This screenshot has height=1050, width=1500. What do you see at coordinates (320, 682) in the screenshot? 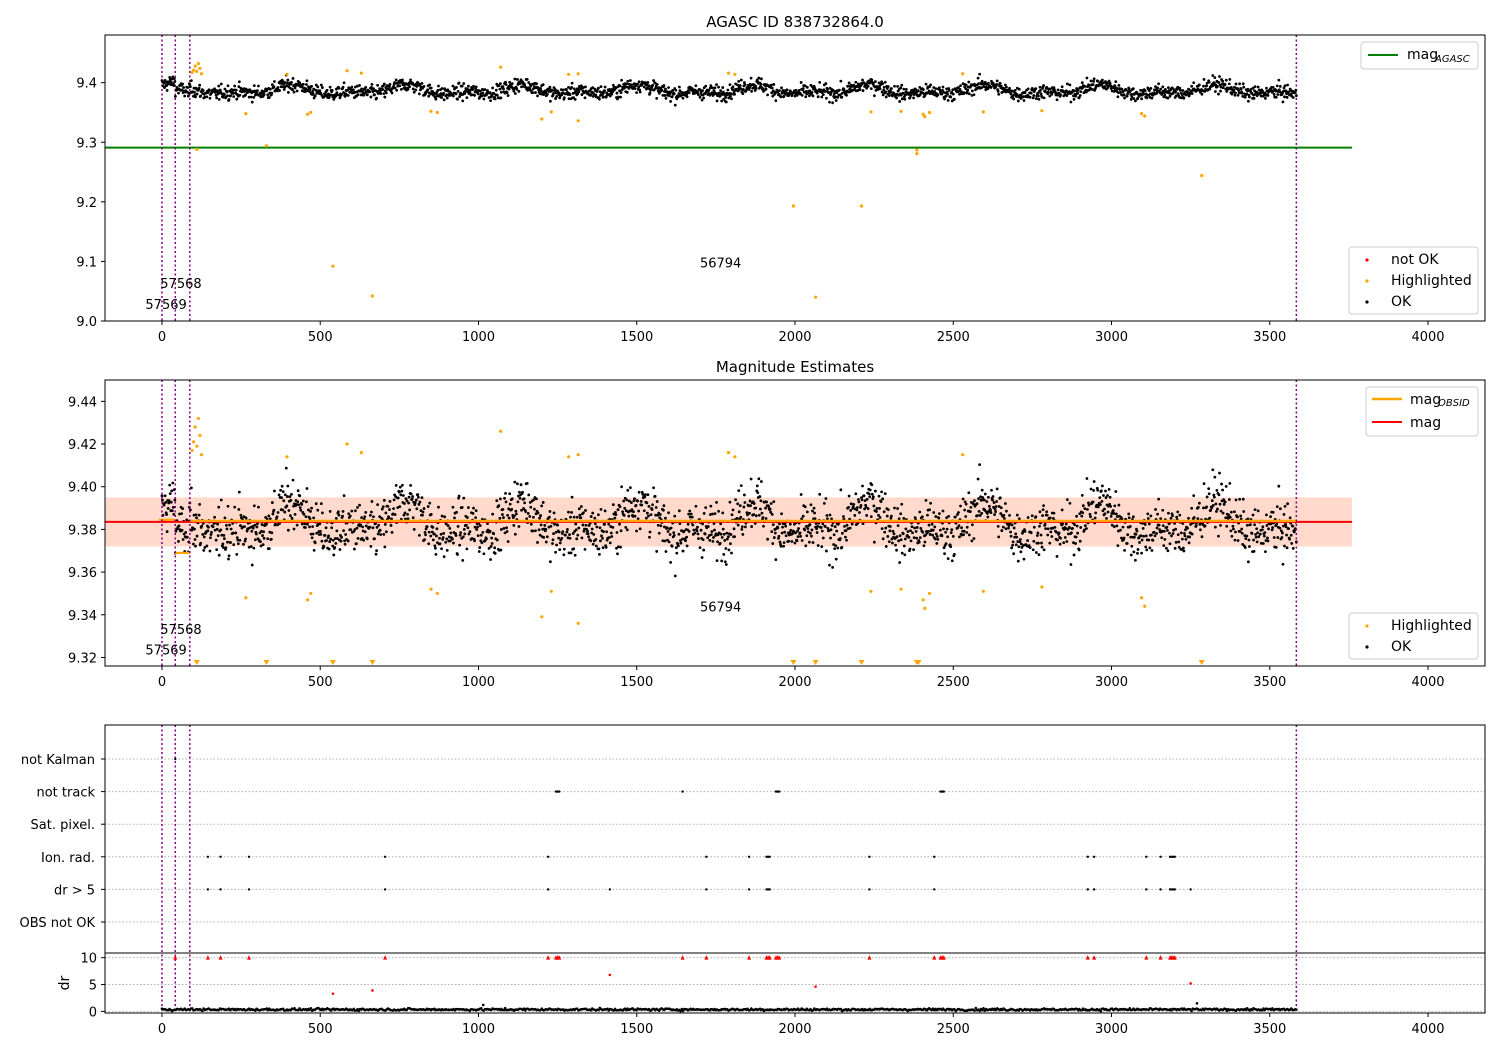
I see `mid-xtick-label-500: 500` at bounding box center [320, 682].